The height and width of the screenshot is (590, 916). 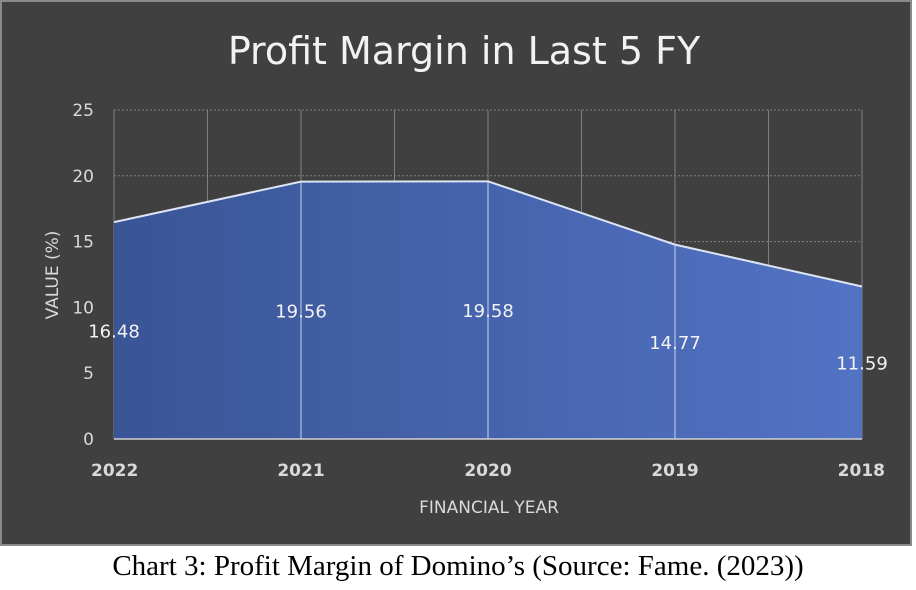 What do you see at coordinates (88, 440) in the screenshot?
I see `y-tick-label: 0` at bounding box center [88, 440].